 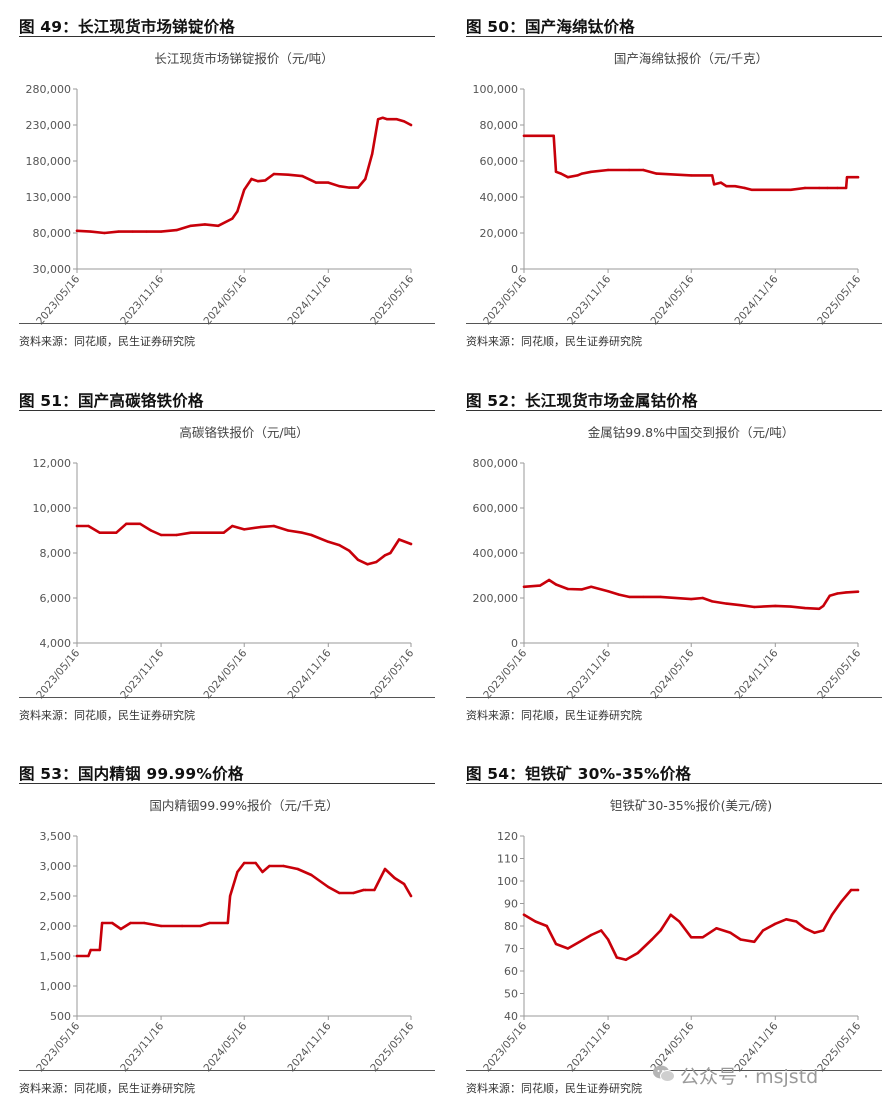 I want to click on title-rule, so click(x=227, y=783).